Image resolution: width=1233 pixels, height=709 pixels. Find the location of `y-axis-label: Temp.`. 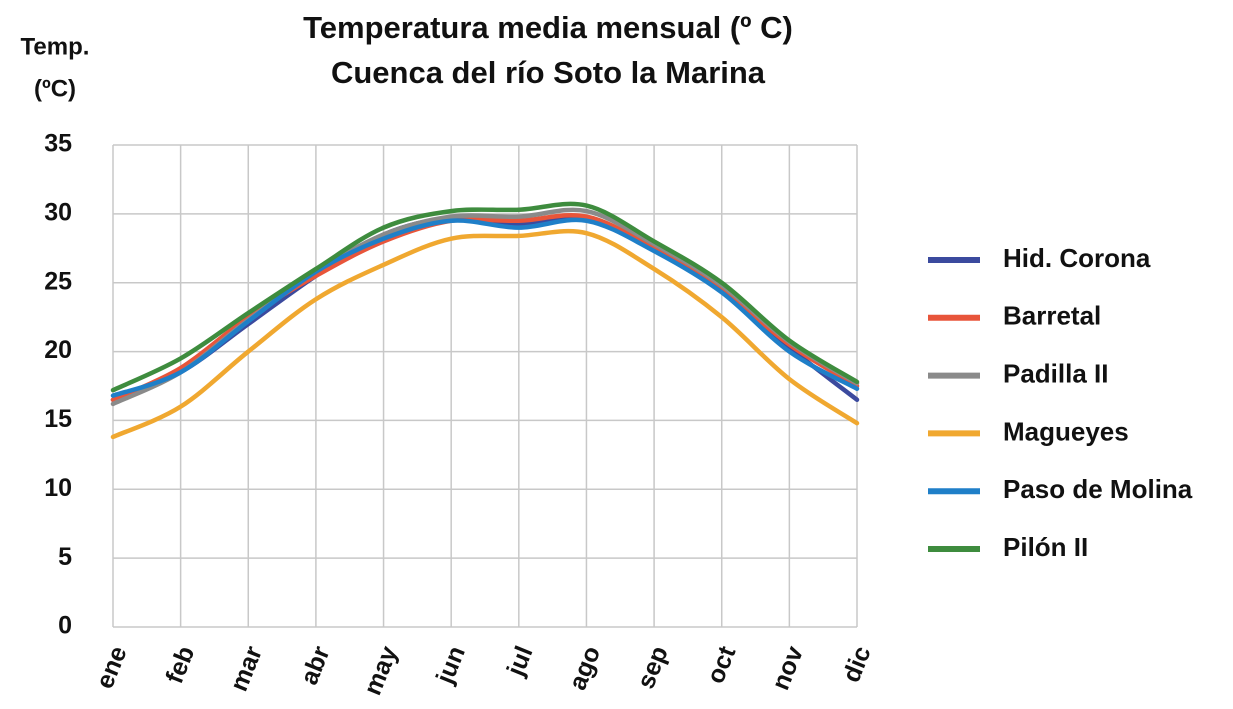

y-axis-label: Temp. is located at coordinates (55, 46).